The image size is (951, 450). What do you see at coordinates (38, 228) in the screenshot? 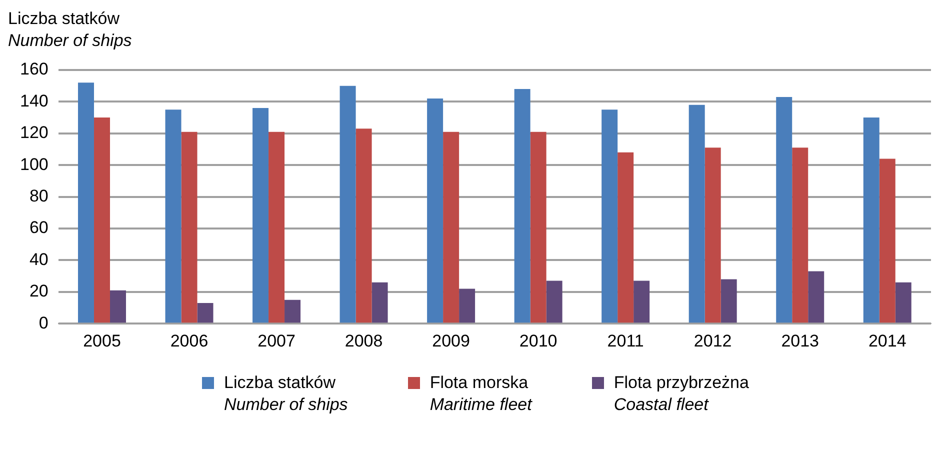
I see `y-tick-label: 60` at bounding box center [38, 228].